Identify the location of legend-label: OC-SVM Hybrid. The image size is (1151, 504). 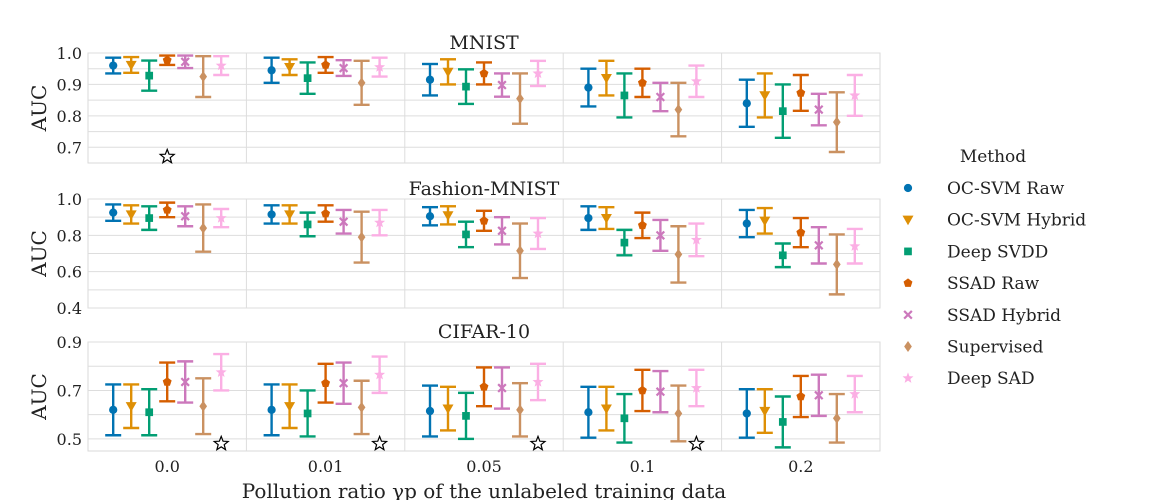
(1016, 221).